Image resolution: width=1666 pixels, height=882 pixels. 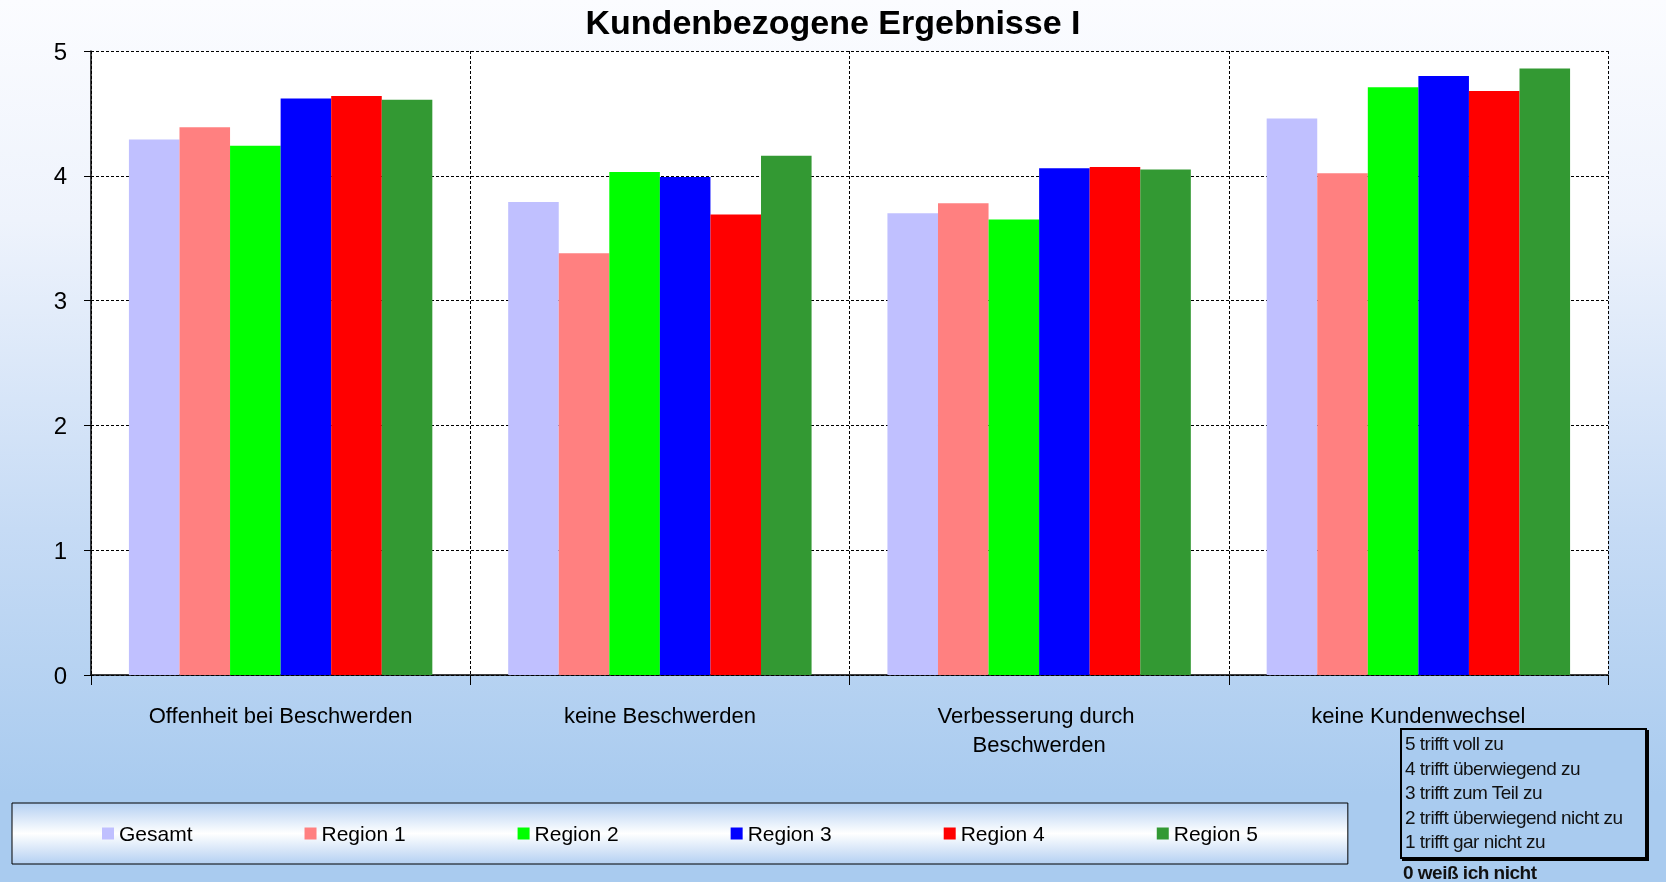 I want to click on x-tick-label: Verbesserung durch Beschwerden, so click(x=1039, y=730).